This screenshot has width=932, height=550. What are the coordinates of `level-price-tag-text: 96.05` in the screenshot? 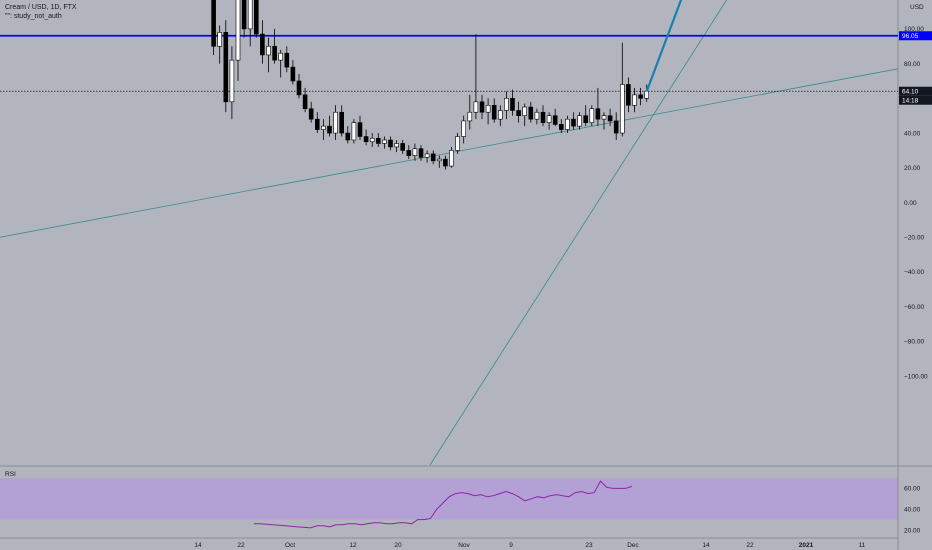 It's located at (910, 36).